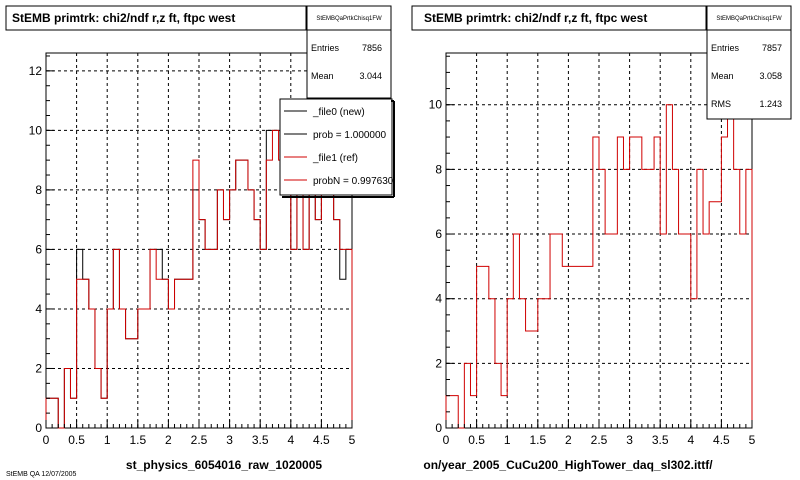  Describe the element at coordinates (36, 71) in the screenshot. I see `pad-1-y-tick-label-6: 12` at that location.